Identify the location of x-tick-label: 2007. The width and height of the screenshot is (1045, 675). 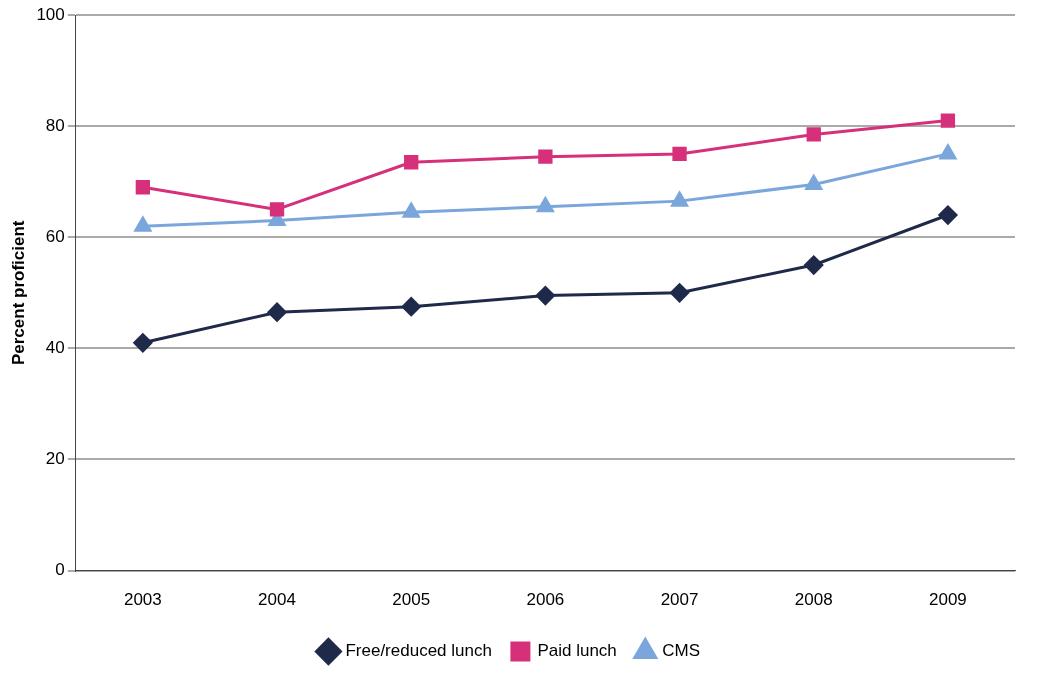
(679, 600).